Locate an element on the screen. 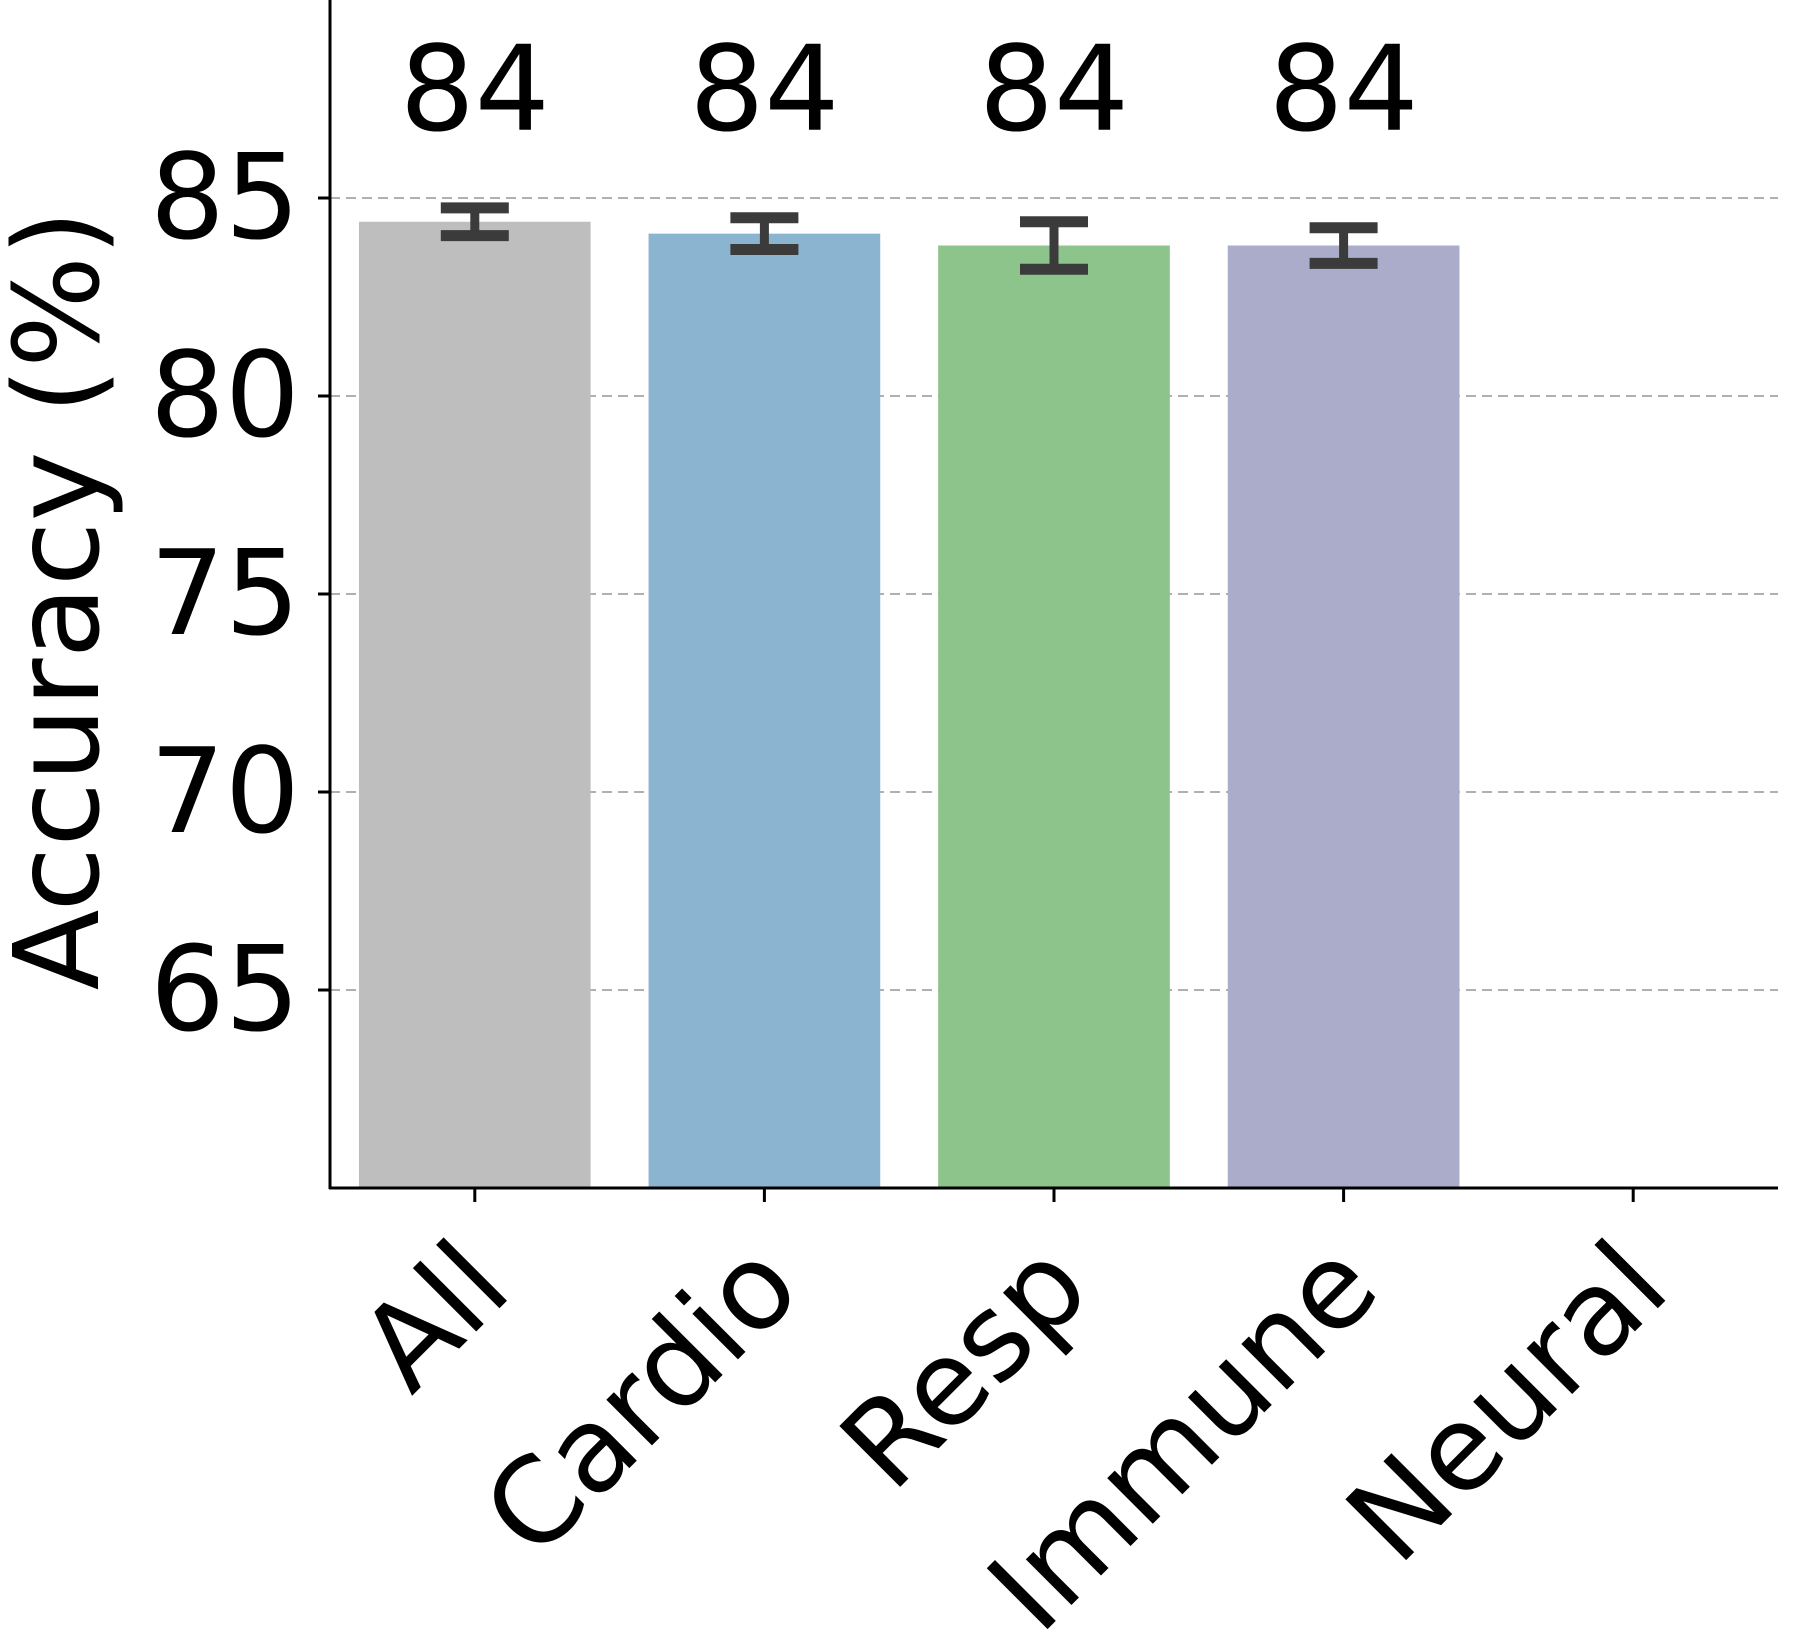  y-axis-label: Accuracy (%) is located at coordinates (63, 600).